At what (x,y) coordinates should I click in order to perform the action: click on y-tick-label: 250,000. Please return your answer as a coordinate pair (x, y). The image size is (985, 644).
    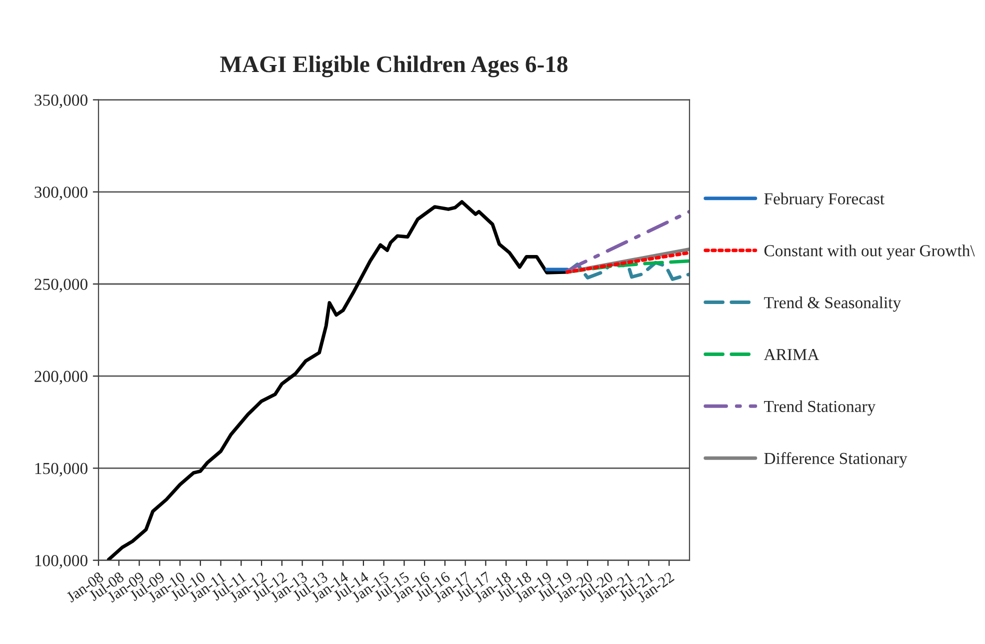
    Looking at the image, I should click on (61, 285).